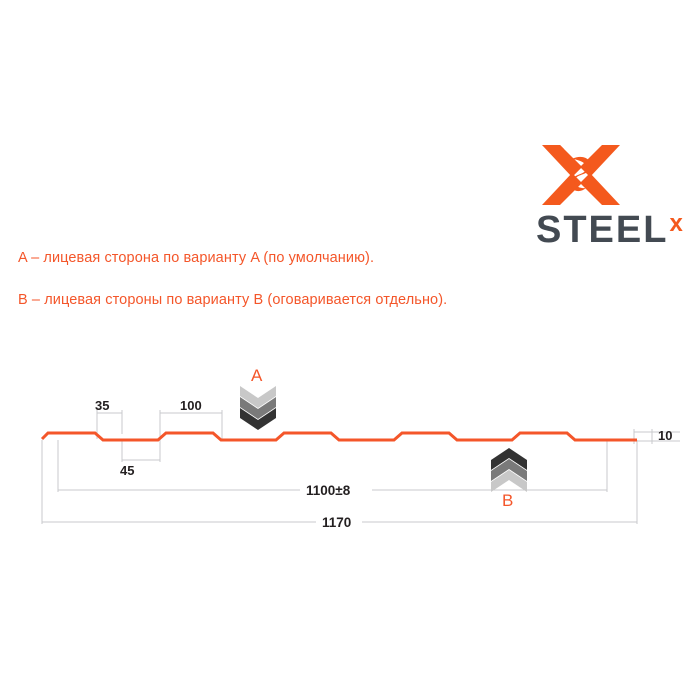  Describe the element at coordinates (360, 467) in the screenshot. I see `dimension-lines` at that location.